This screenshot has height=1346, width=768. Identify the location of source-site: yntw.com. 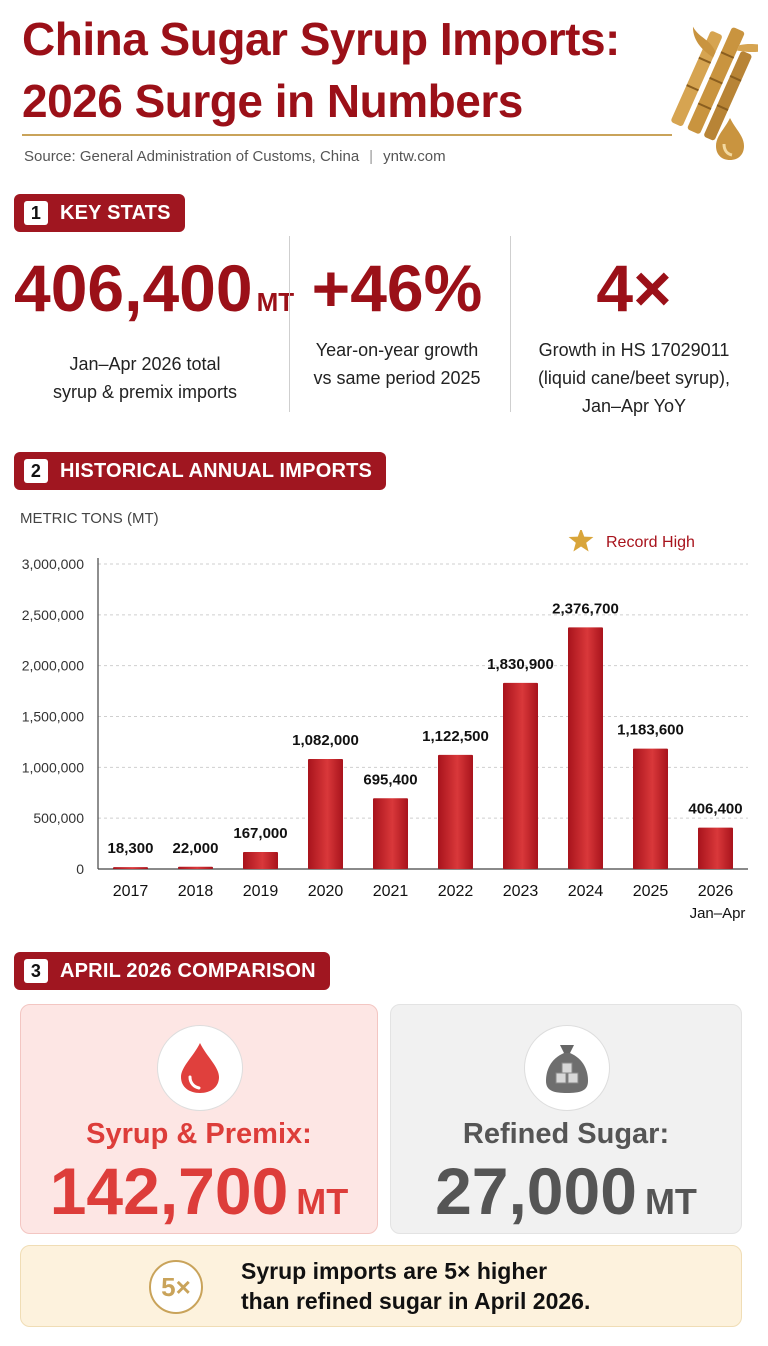
(414, 156).